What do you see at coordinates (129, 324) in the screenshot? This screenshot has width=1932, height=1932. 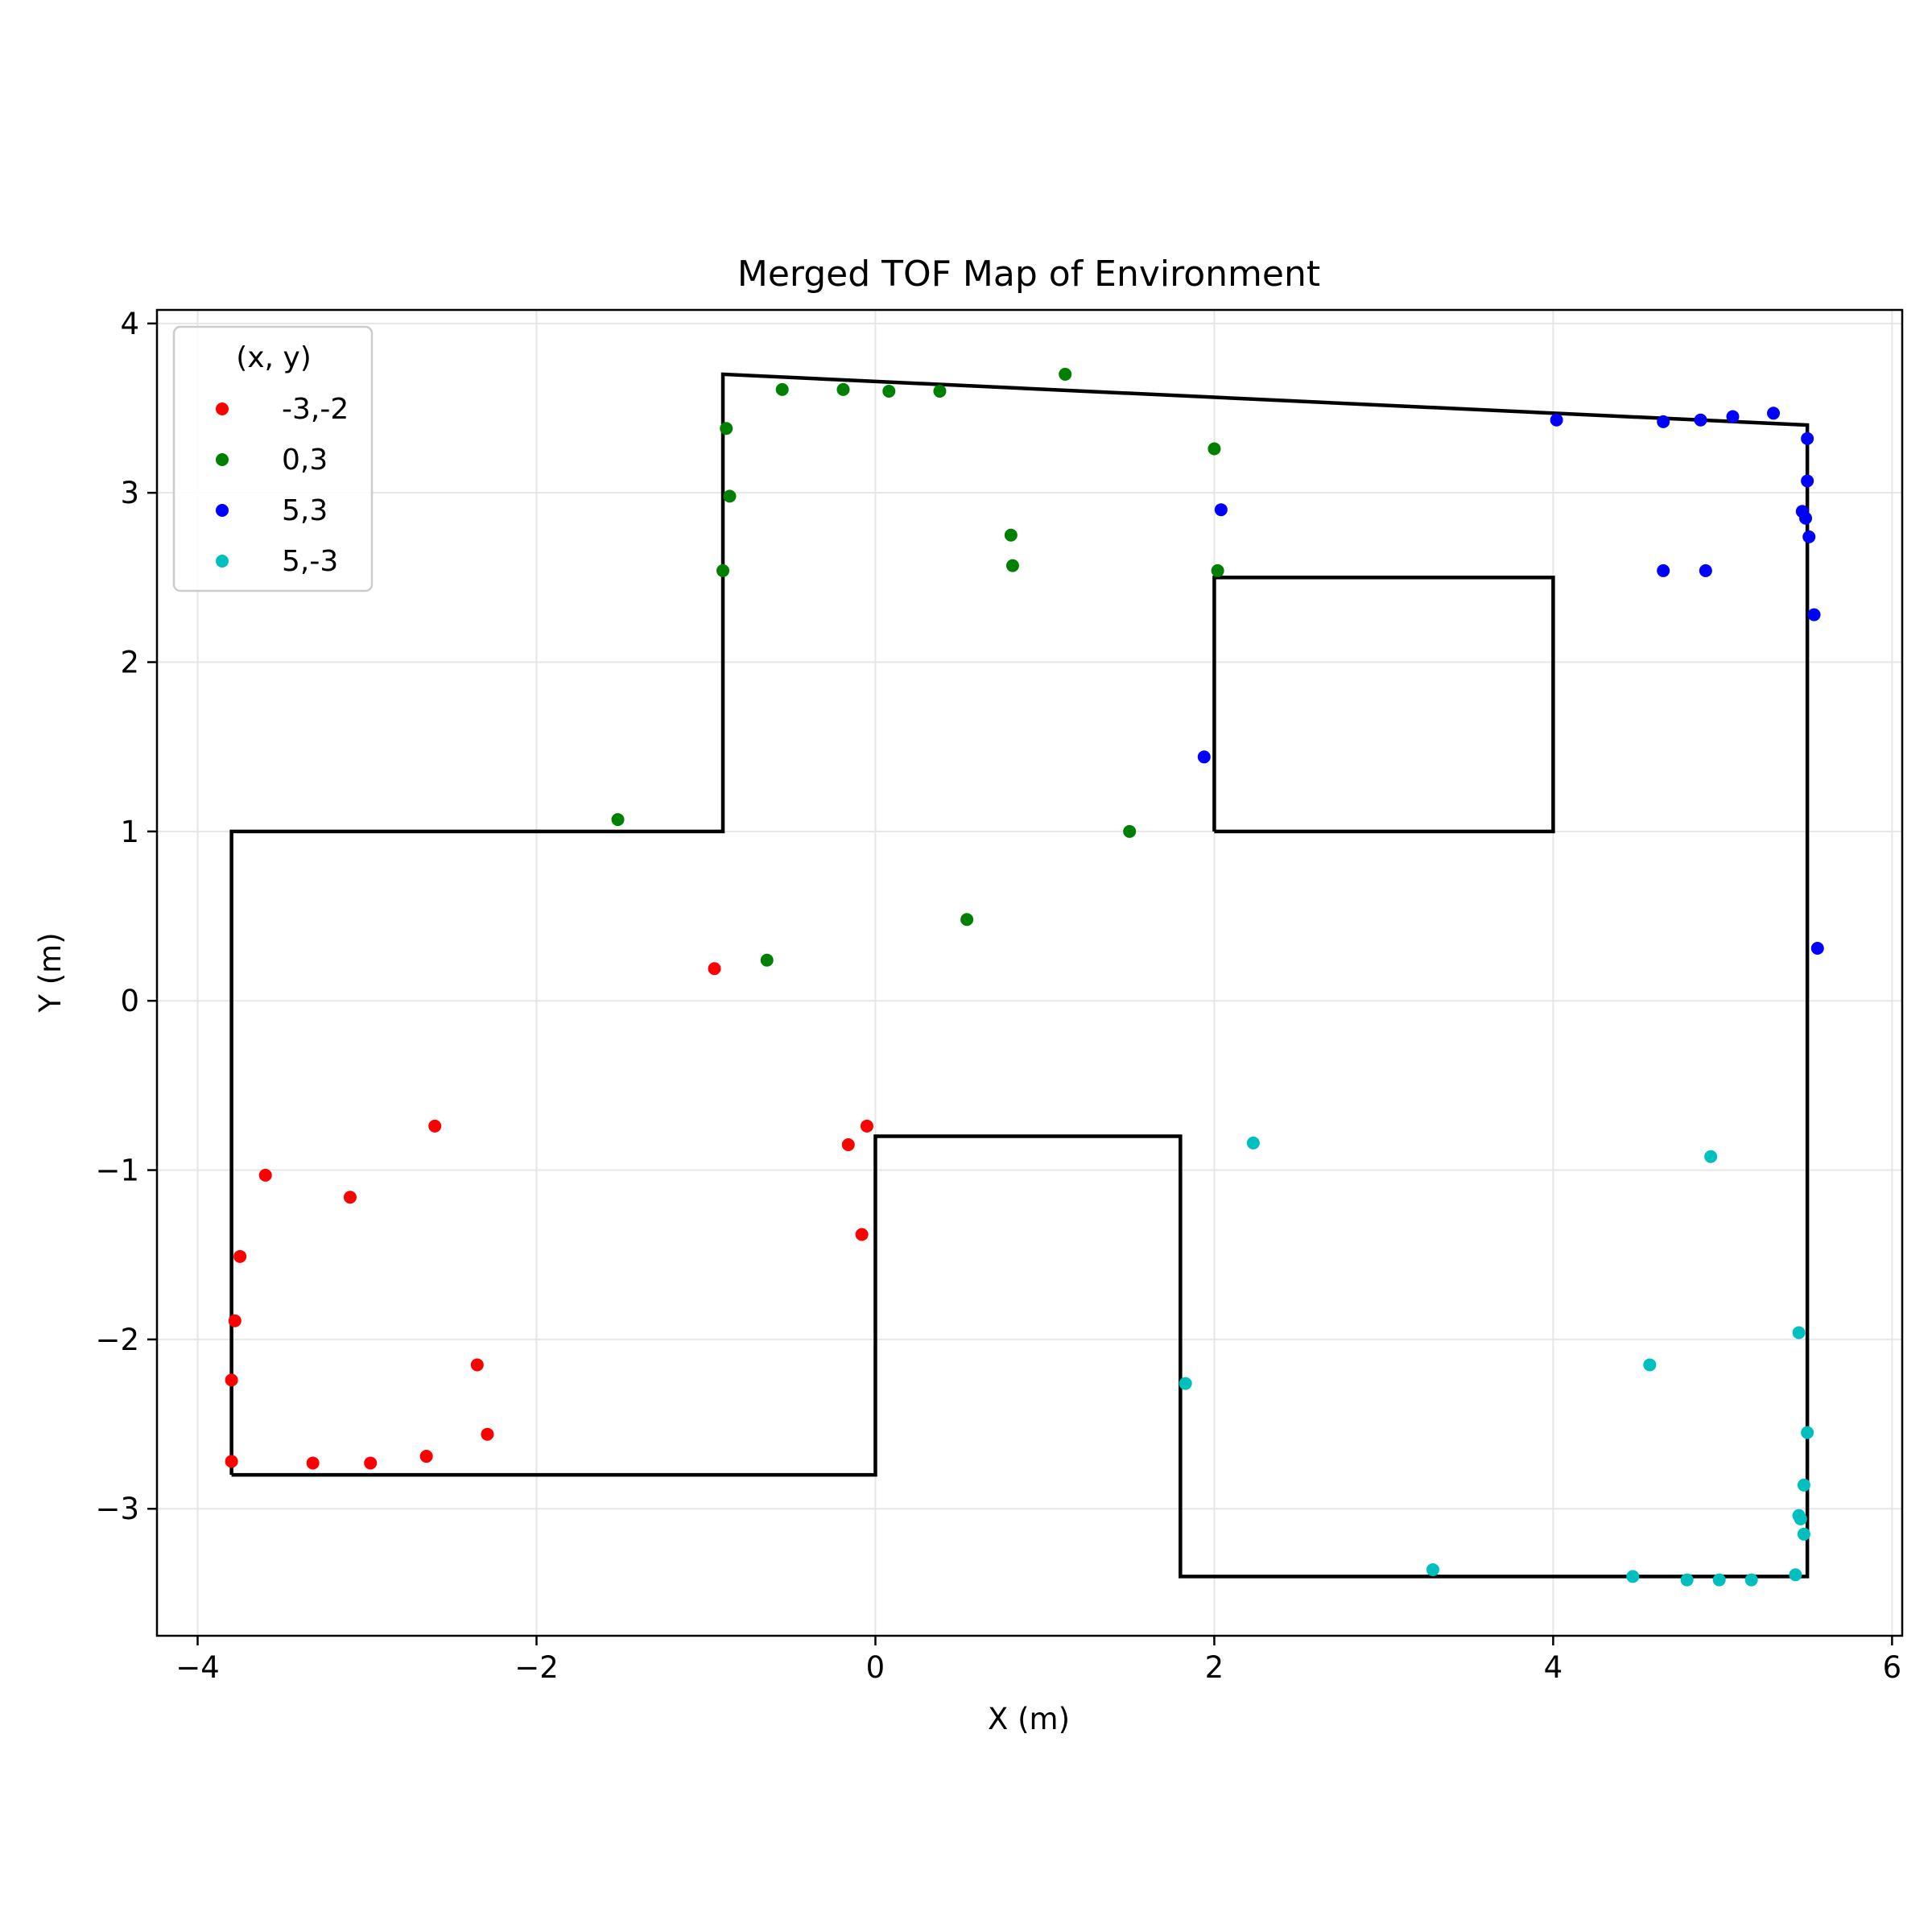 I see `y-tick-label: 4` at bounding box center [129, 324].